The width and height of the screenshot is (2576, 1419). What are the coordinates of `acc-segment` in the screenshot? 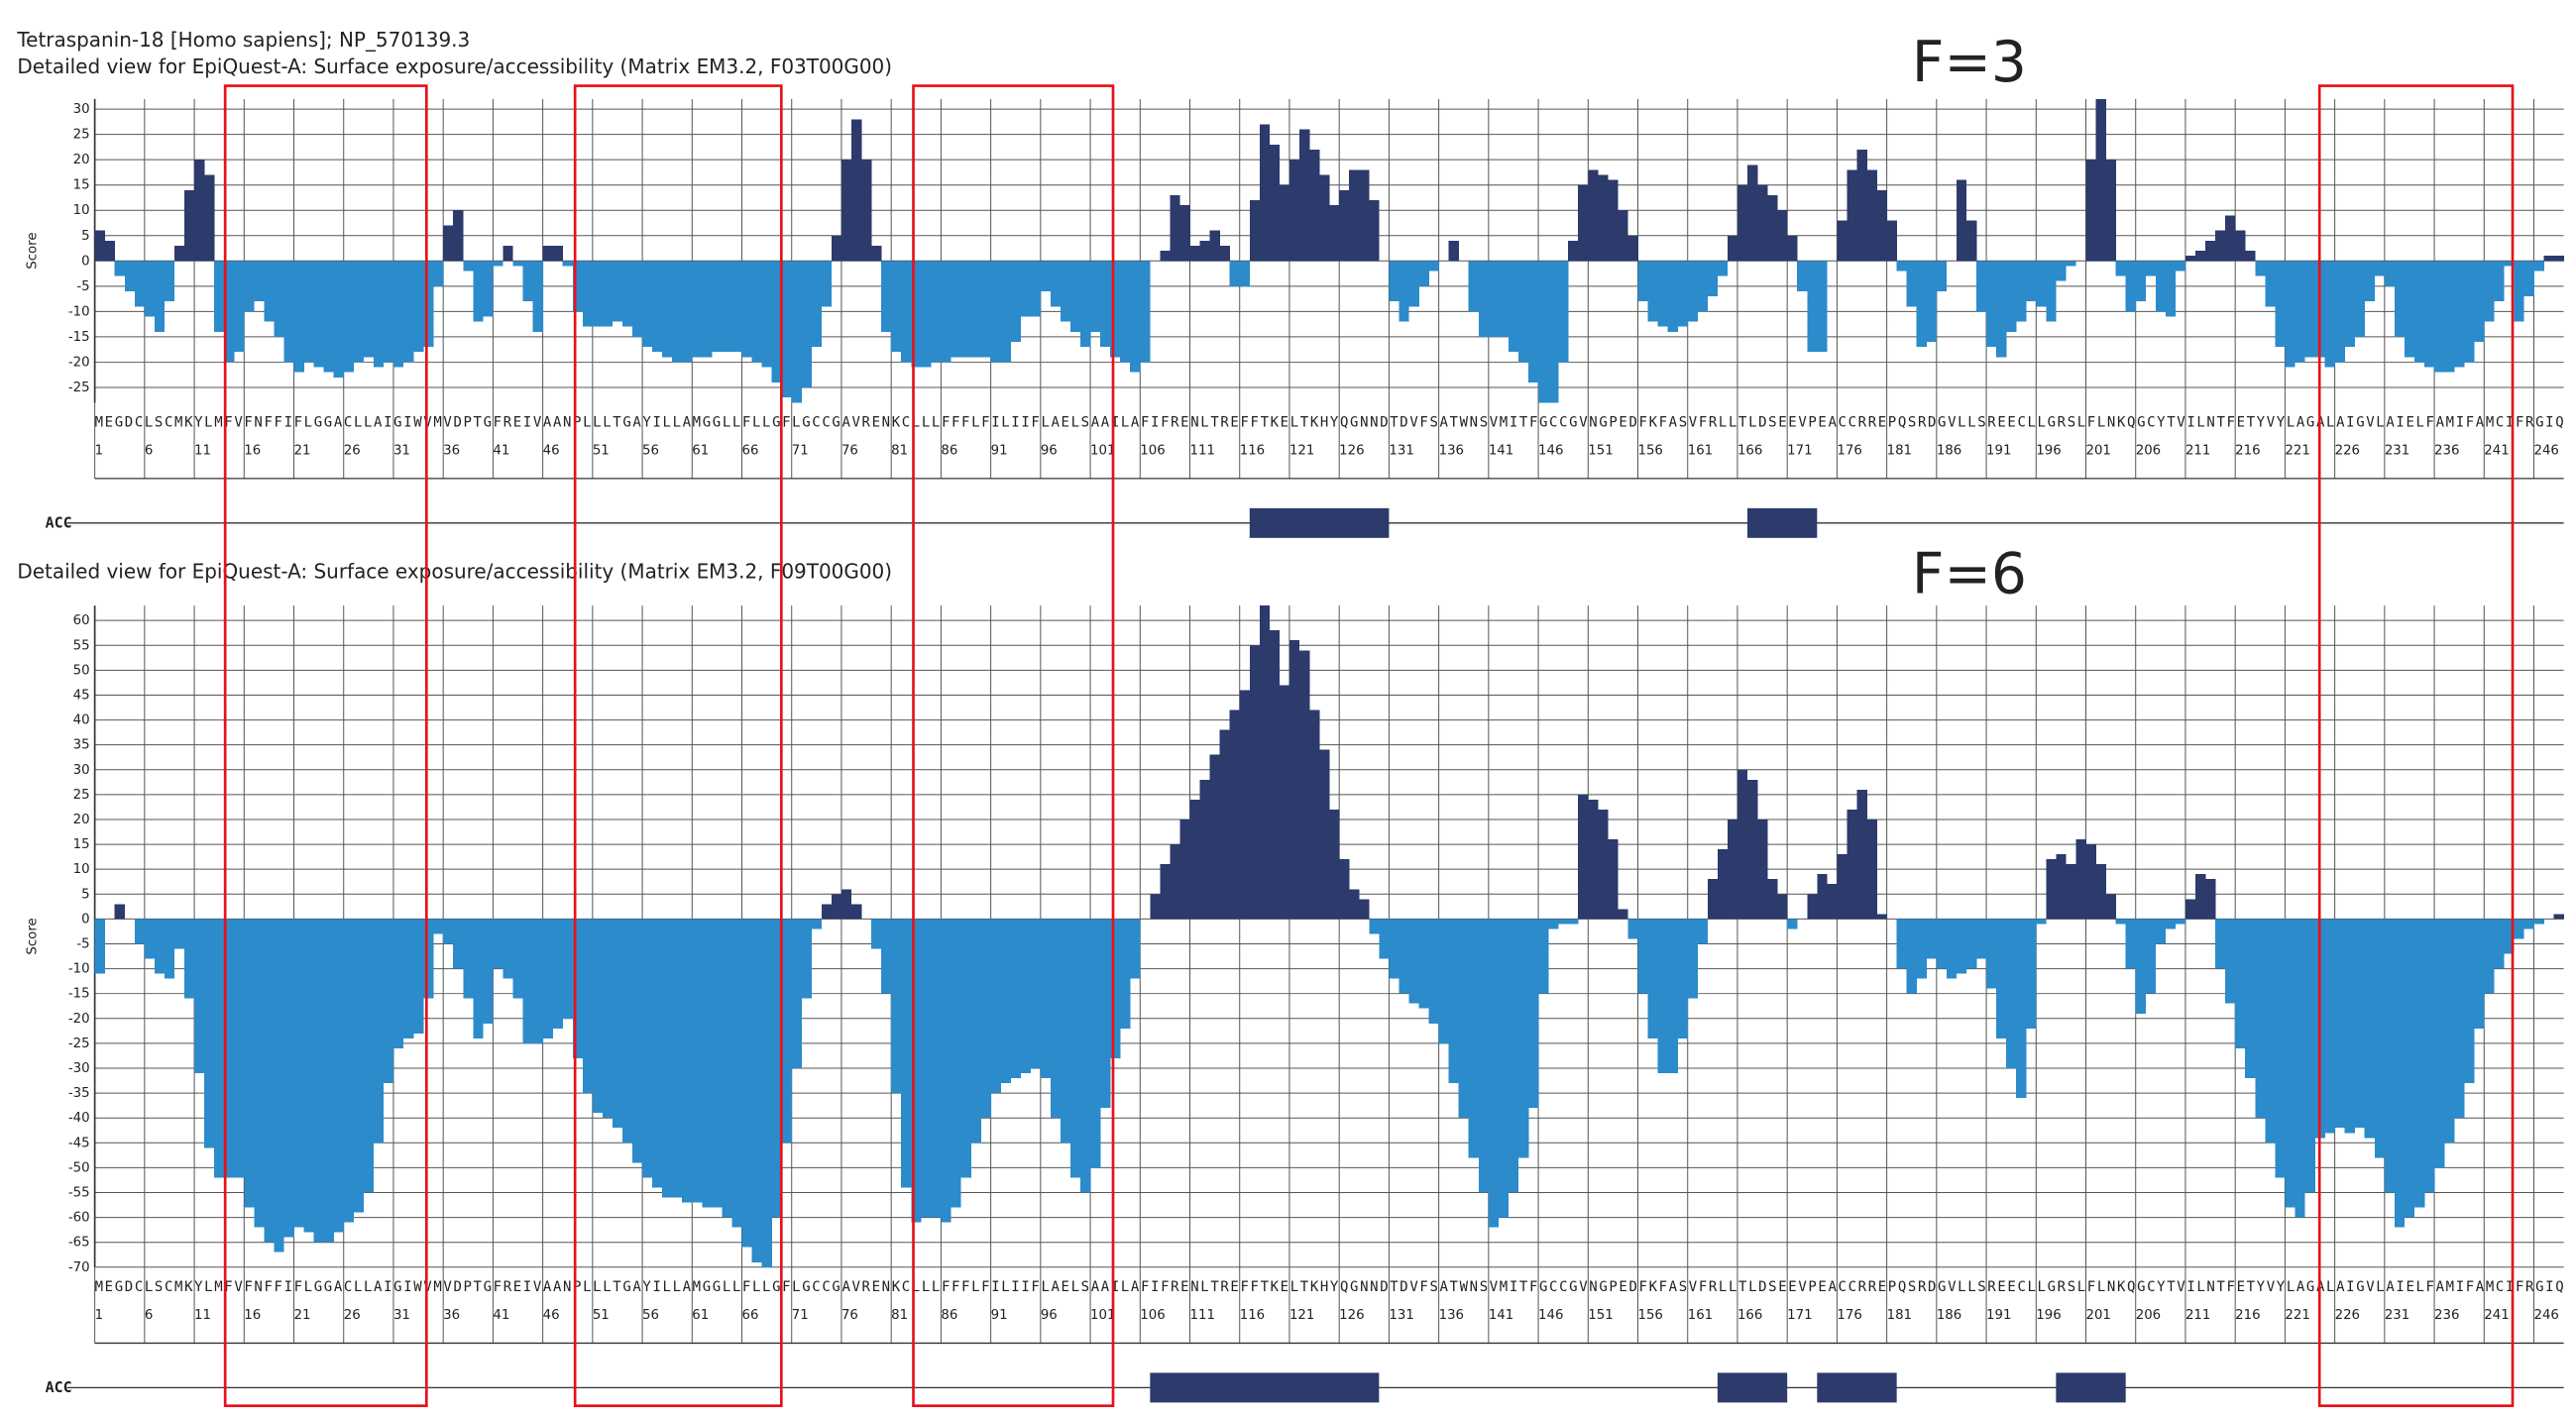 It's located at (1752, 1387).